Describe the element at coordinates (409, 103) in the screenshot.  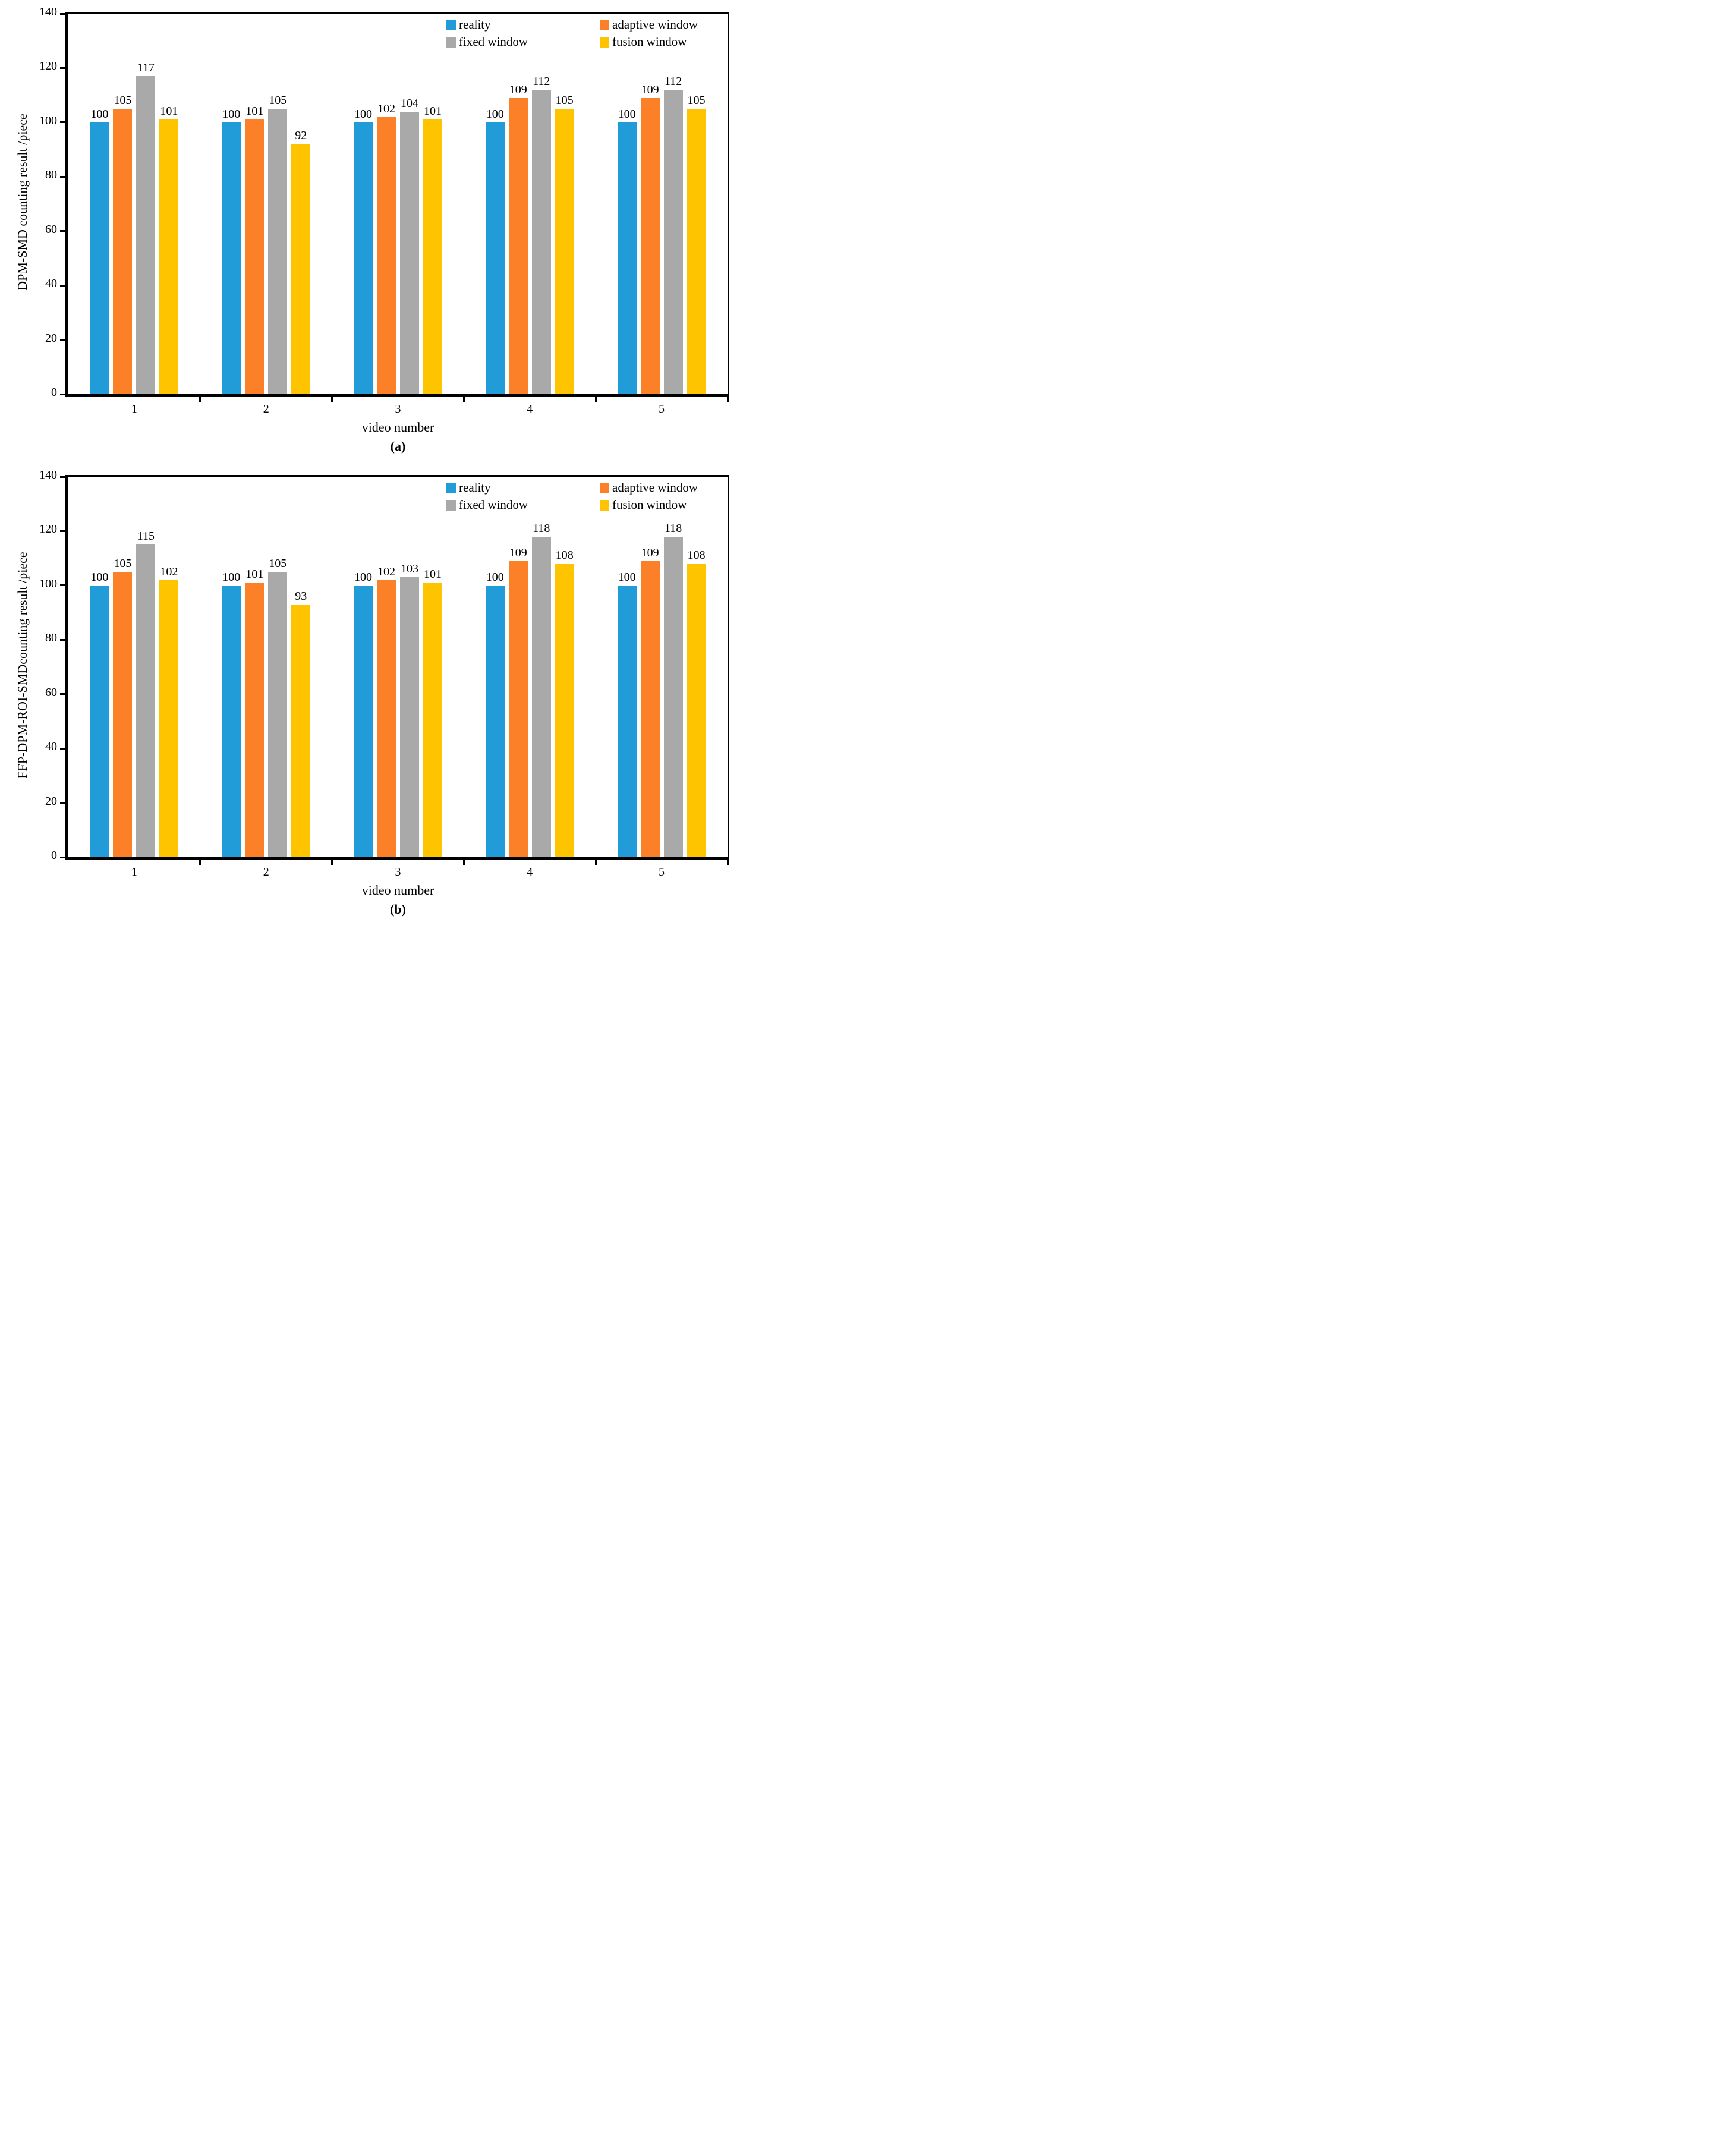
I see `bar-value-label: 104` at that location.